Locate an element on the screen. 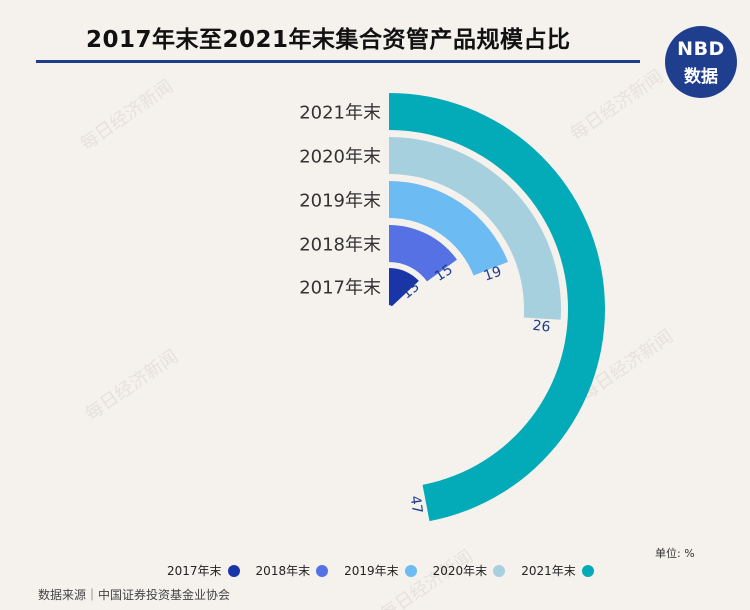 This screenshot has height=610, width=750. legend-item-2017年末: 2017年末 is located at coordinates (203, 570).